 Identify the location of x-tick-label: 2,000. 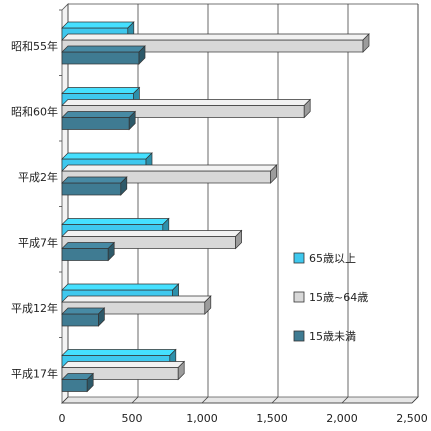
(342, 418).